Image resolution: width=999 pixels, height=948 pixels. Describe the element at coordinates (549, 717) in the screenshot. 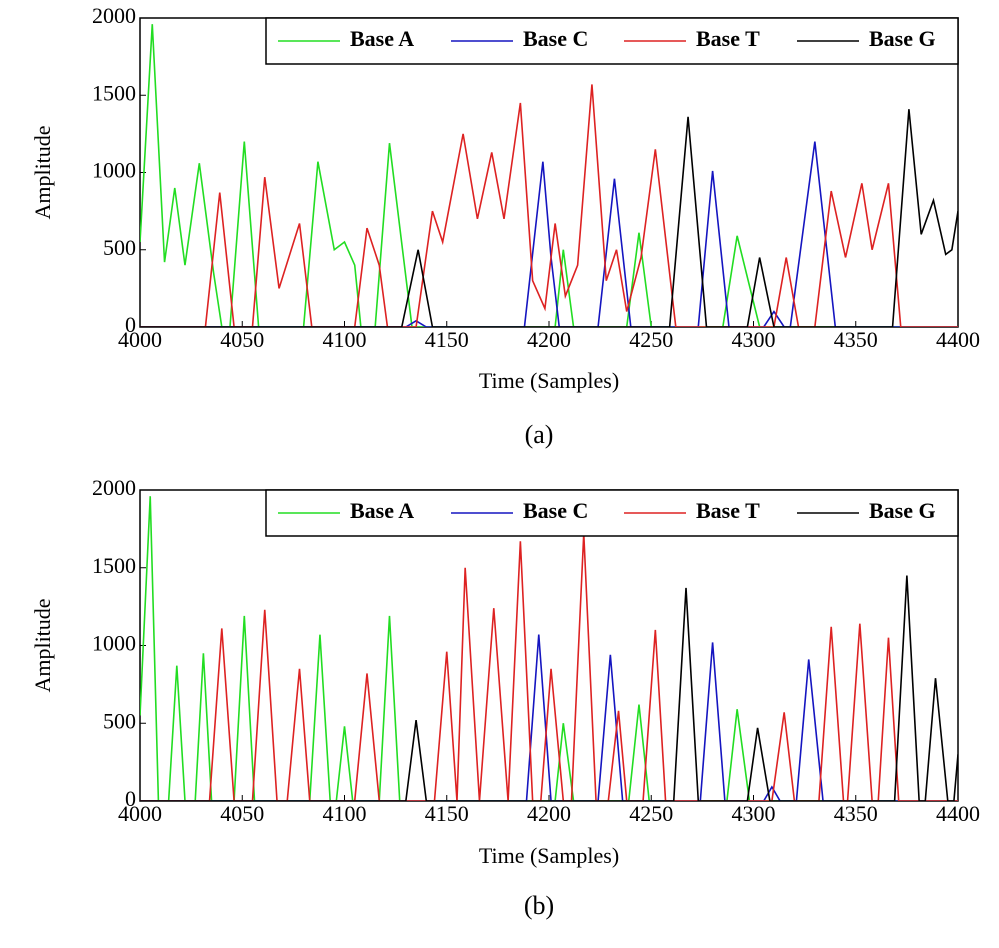

I see `trace-line` at that location.